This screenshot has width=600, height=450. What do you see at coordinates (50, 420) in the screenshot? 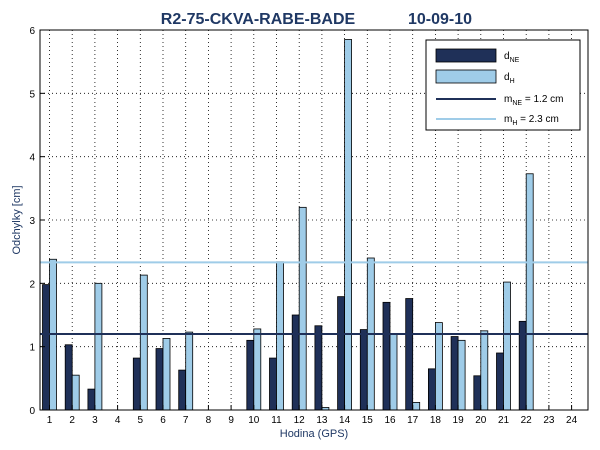
I see `x-tick-label: 1` at bounding box center [50, 420].